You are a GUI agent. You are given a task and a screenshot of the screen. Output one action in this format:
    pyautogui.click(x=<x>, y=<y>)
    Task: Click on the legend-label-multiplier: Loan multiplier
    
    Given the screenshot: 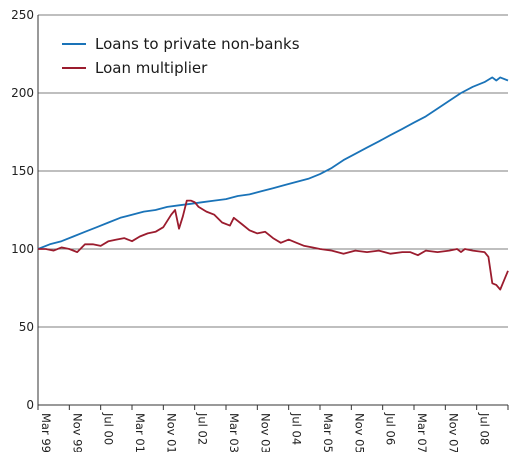 What is the action you would take?
    pyautogui.click(x=151, y=68)
    